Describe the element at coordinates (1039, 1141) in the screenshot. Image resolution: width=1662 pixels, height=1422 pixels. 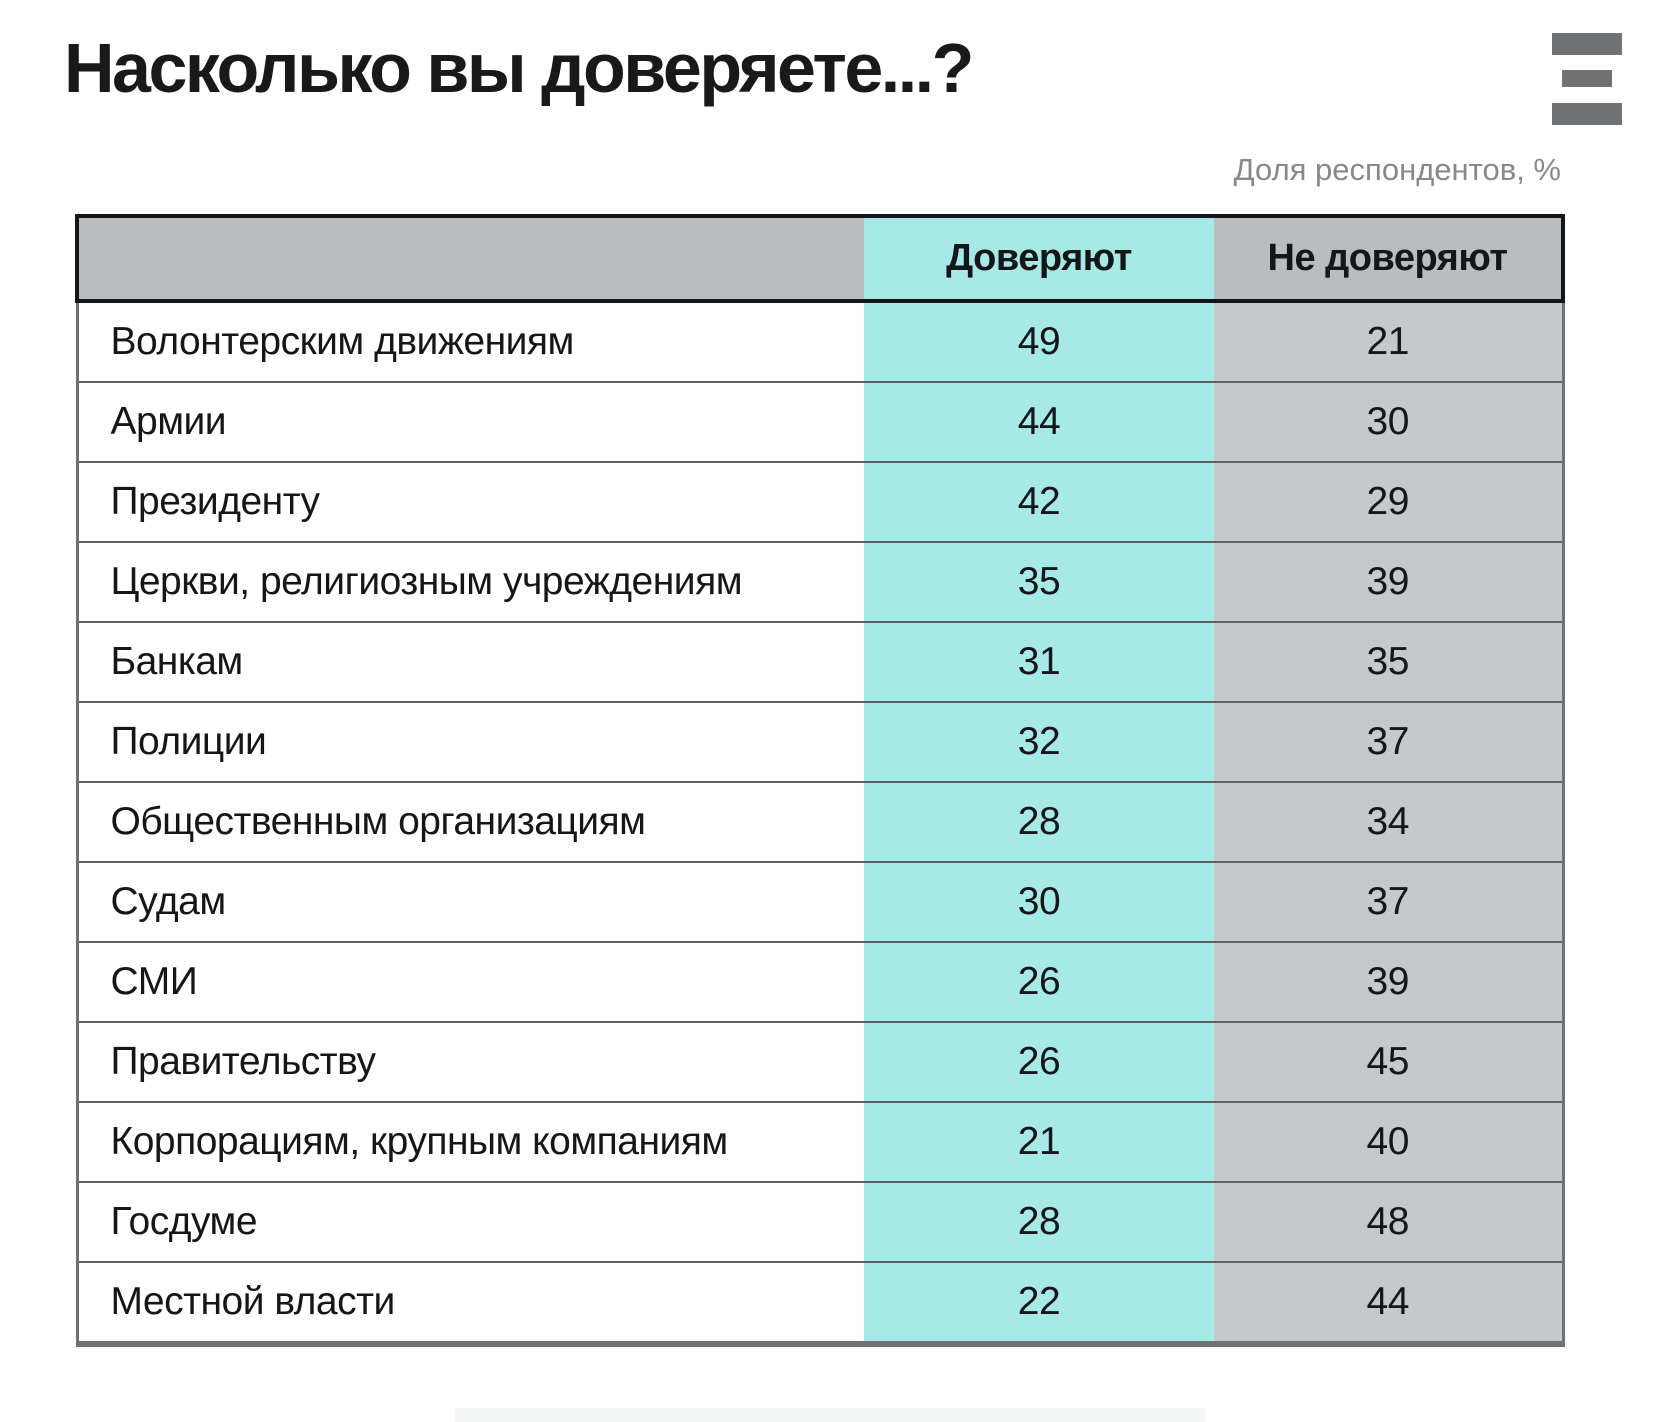
I see `trust-value: 21` at that location.